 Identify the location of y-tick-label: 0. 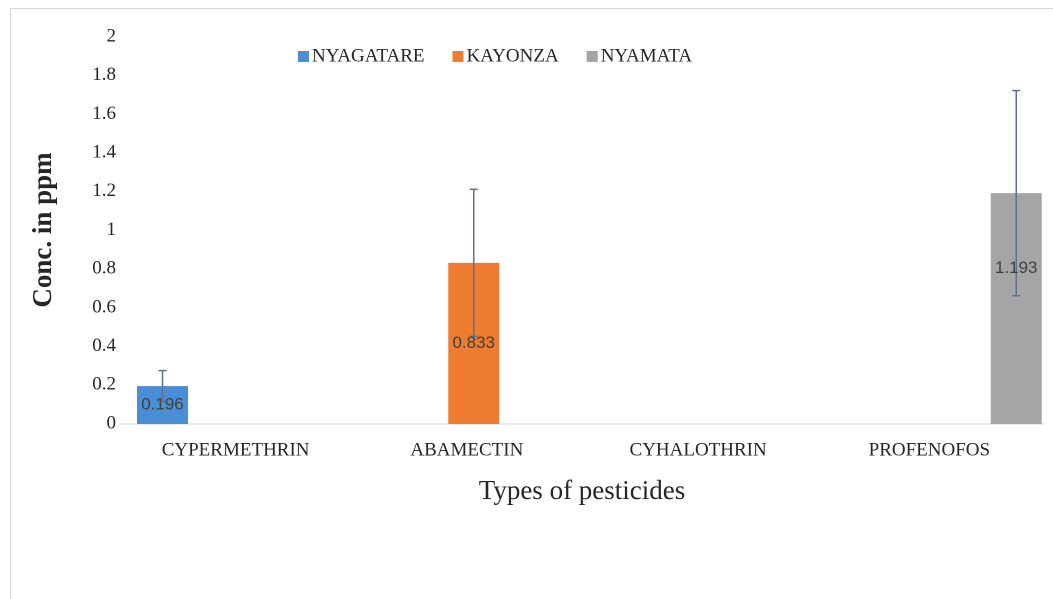
(112, 422).